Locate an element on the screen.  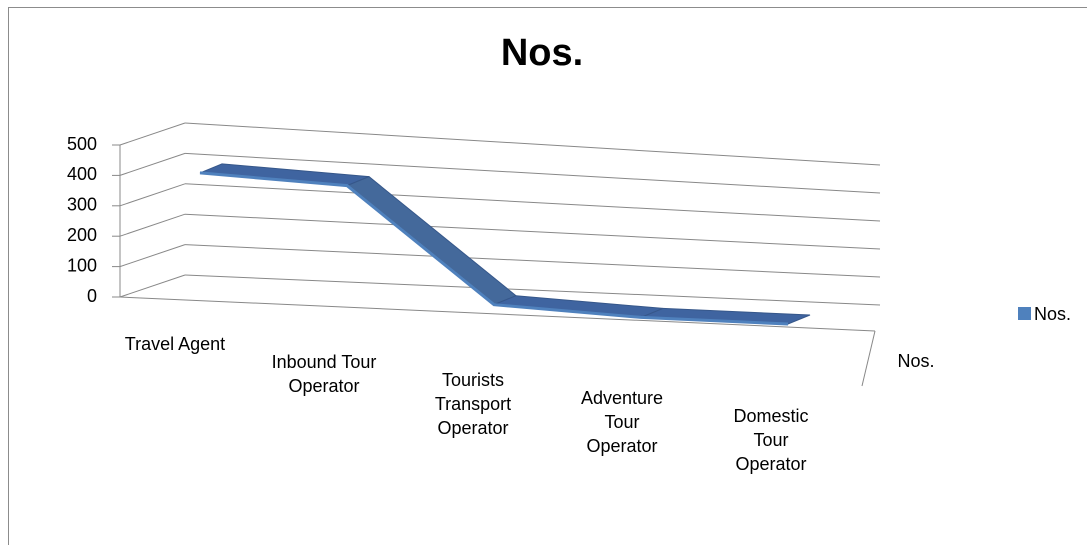
x-tick-label: Adventure Tour Operator is located at coordinates (622, 422).